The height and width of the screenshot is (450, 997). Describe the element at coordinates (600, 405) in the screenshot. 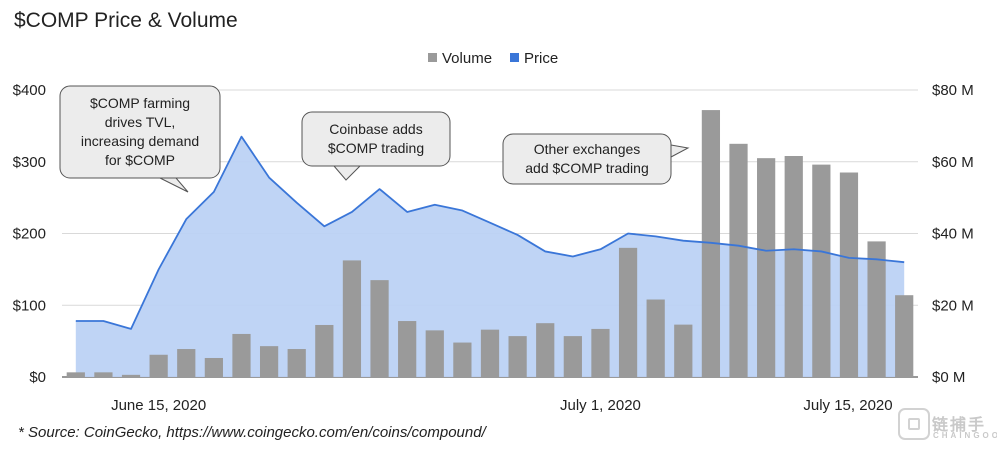

I see `x-tick-label: July 1, 2020` at that location.